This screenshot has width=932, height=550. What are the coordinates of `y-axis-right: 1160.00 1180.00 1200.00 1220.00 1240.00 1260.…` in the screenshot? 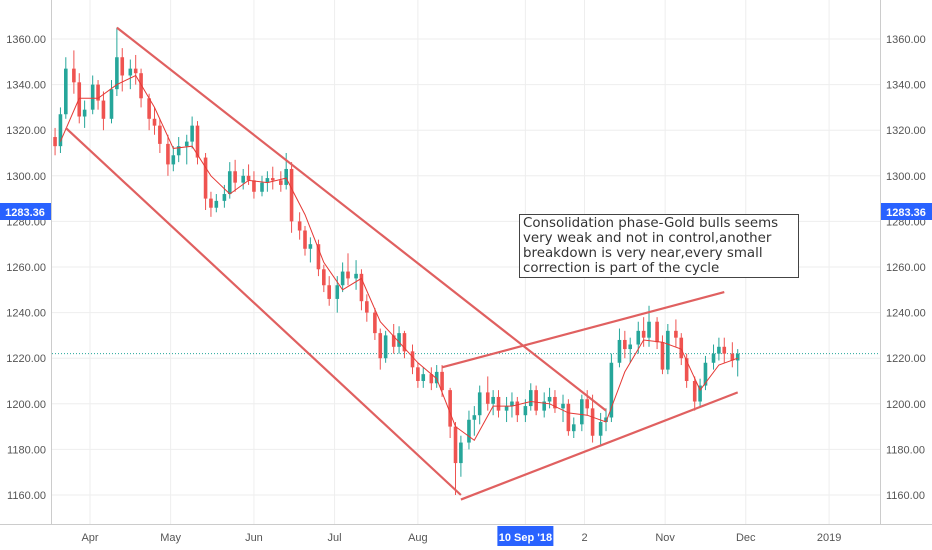 It's located at (906, 268).